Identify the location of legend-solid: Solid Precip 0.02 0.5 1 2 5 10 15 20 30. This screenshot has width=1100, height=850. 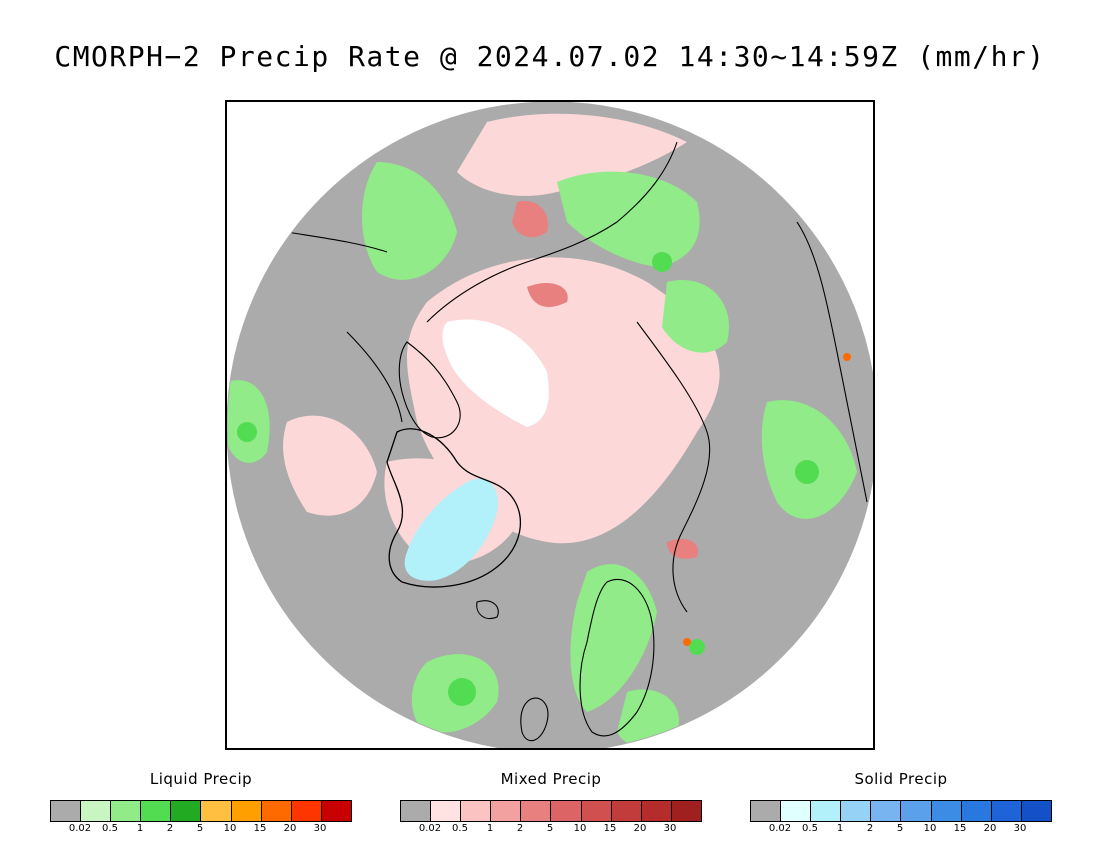
(901, 805).